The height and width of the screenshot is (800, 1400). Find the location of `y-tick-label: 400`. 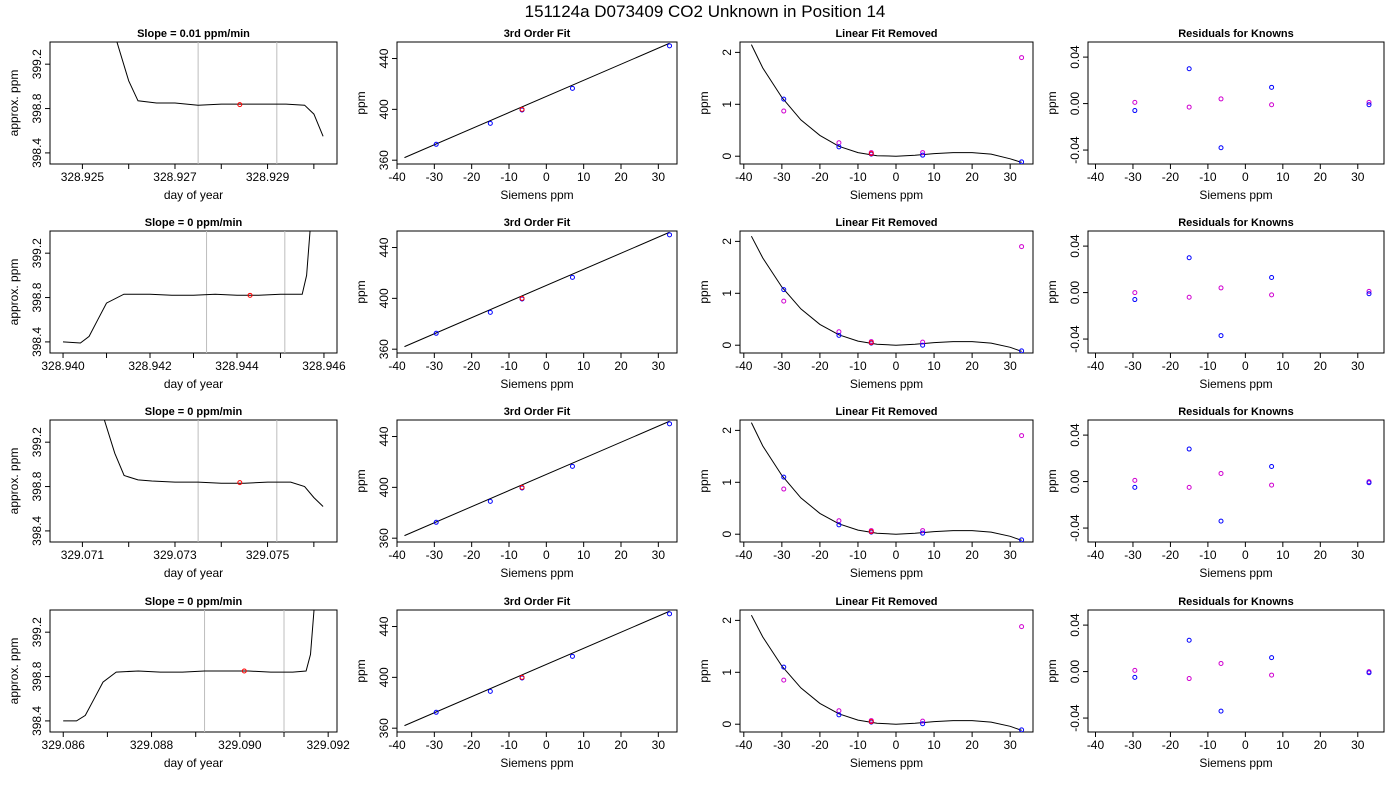

y-tick-label: 400 is located at coordinates (384, 109).